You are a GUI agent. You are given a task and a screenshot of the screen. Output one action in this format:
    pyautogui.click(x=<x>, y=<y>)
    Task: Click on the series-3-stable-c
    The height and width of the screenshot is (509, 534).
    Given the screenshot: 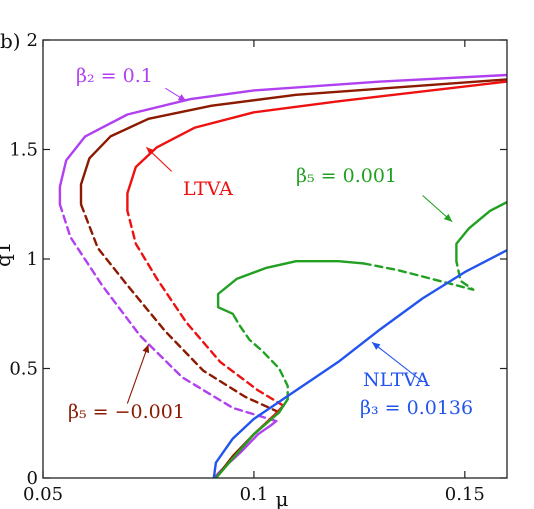 What is the action you would take?
    pyautogui.click(x=481, y=231)
    